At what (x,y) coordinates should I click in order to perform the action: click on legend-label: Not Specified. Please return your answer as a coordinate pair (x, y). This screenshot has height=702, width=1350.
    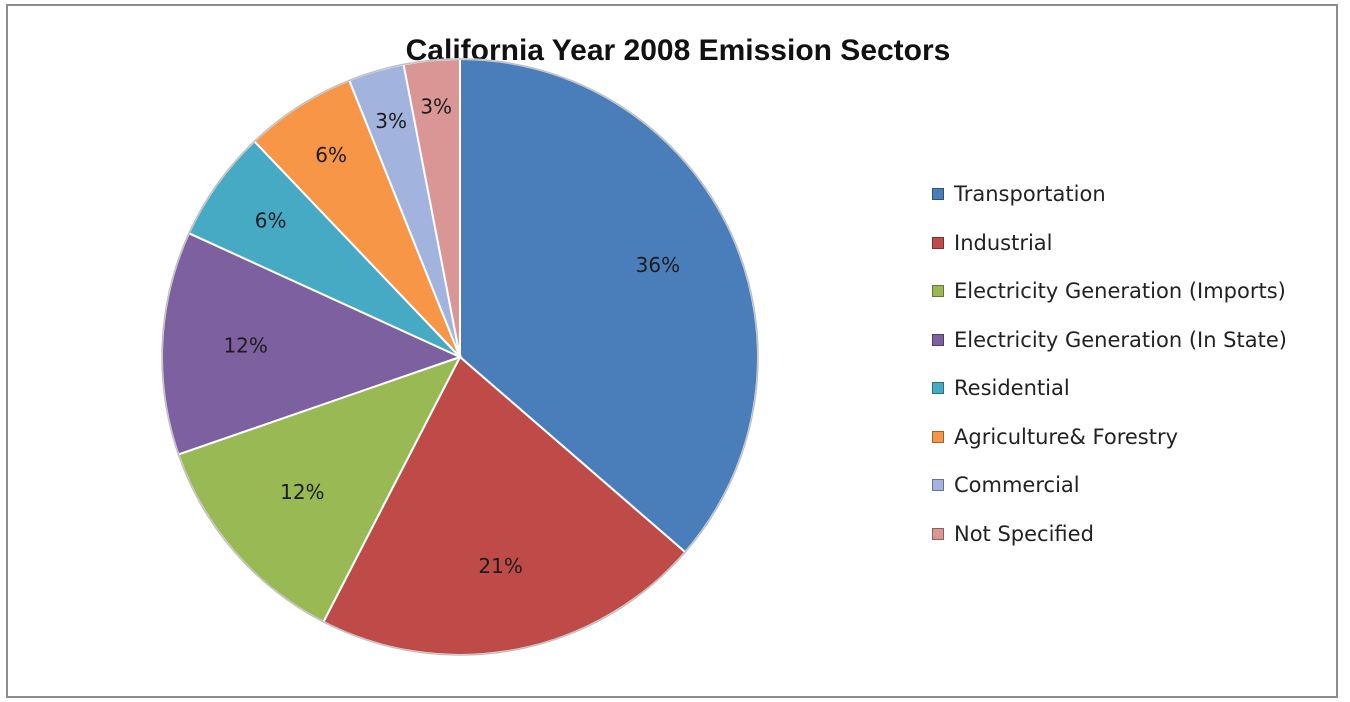
    Looking at the image, I should click on (1024, 533).